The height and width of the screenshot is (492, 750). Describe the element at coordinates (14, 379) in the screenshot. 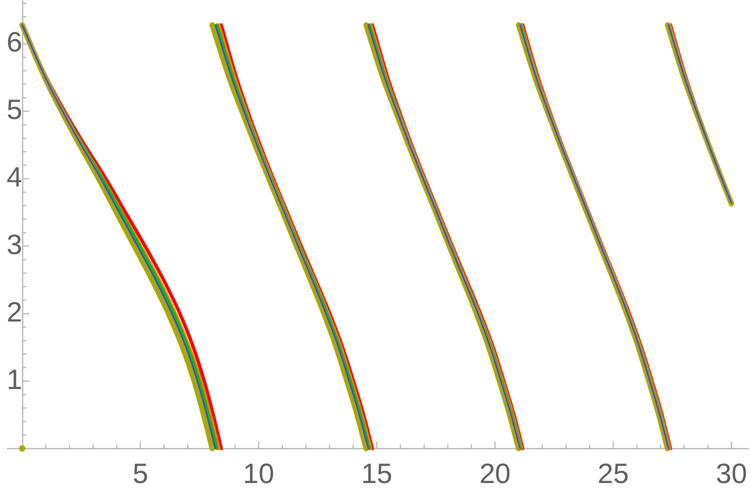

I see `y-tick-label: 1` at that location.